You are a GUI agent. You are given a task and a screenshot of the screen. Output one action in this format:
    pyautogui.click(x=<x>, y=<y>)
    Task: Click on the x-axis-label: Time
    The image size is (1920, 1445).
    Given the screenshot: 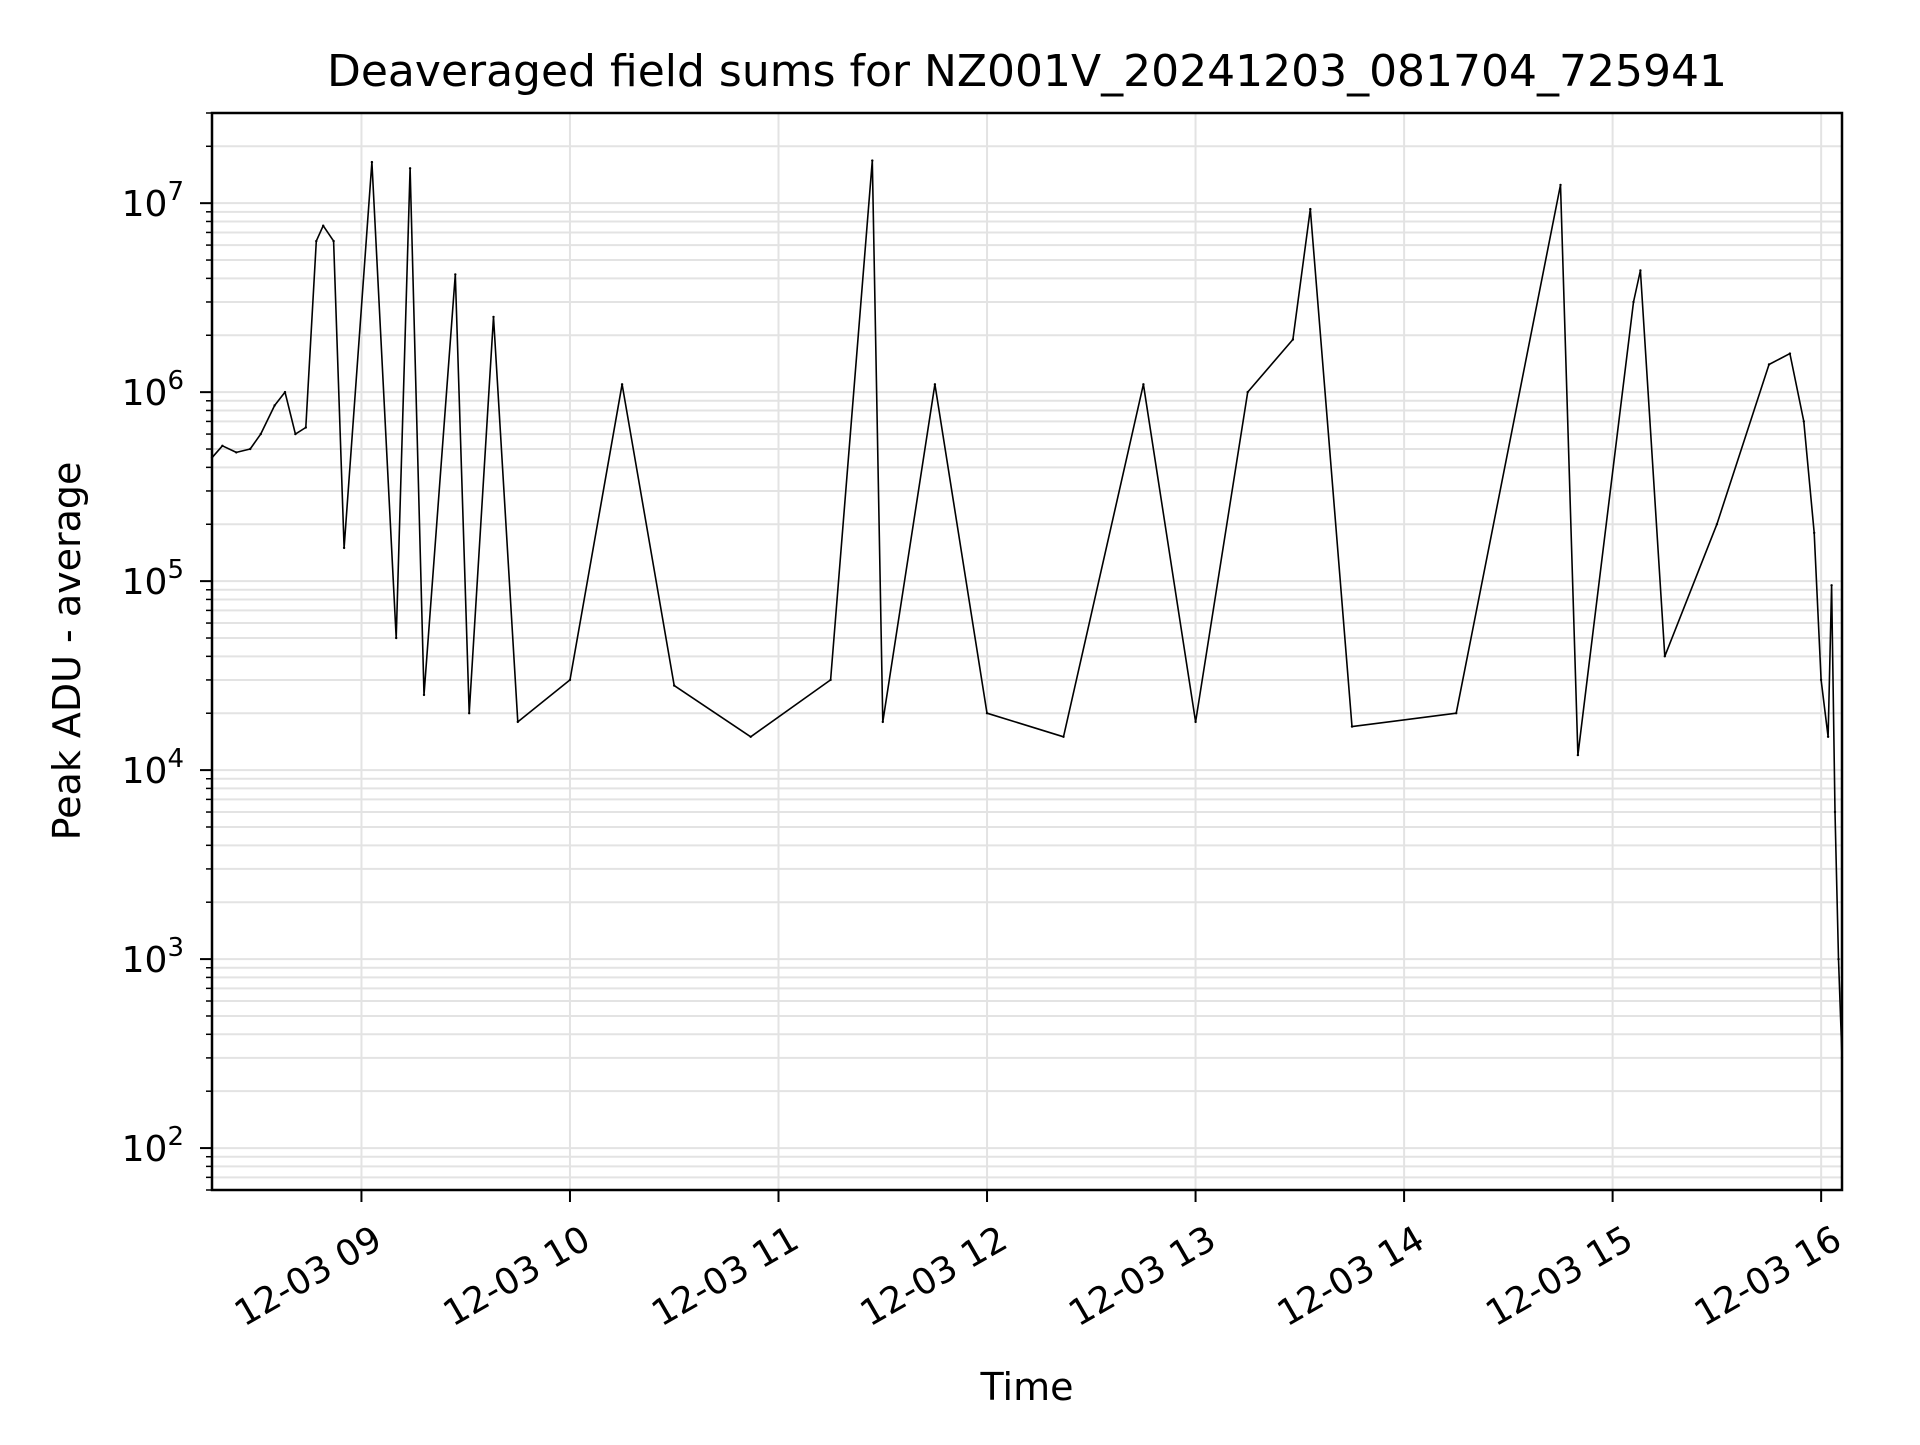 What is the action you would take?
    pyautogui.click(x=1027, y=1387)
    